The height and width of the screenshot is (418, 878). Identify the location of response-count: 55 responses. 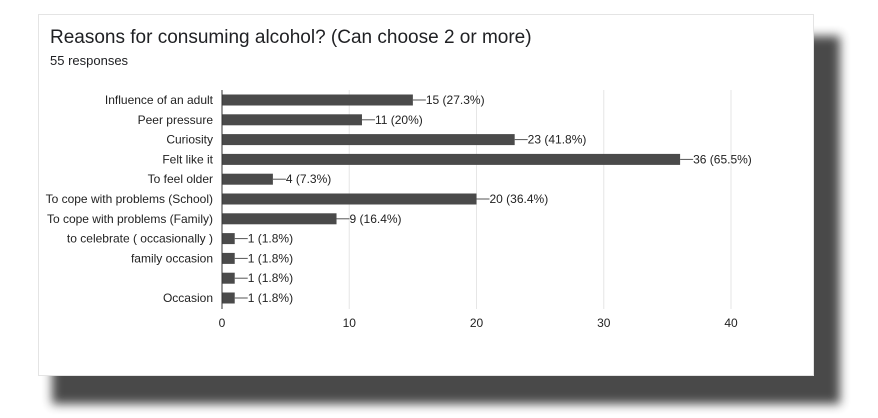
(89, 60).